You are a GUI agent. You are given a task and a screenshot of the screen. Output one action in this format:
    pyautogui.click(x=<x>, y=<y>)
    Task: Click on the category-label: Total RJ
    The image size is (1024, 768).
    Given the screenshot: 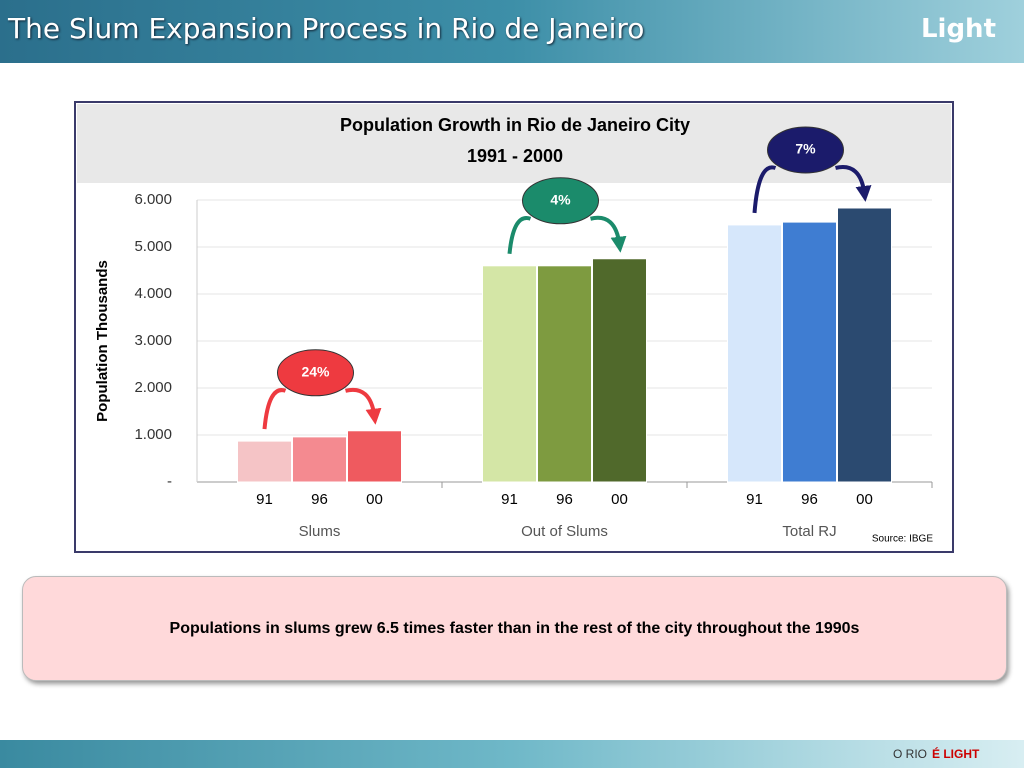 What is the action you would take?
    pyautogui.click(x=809, y=531)
    